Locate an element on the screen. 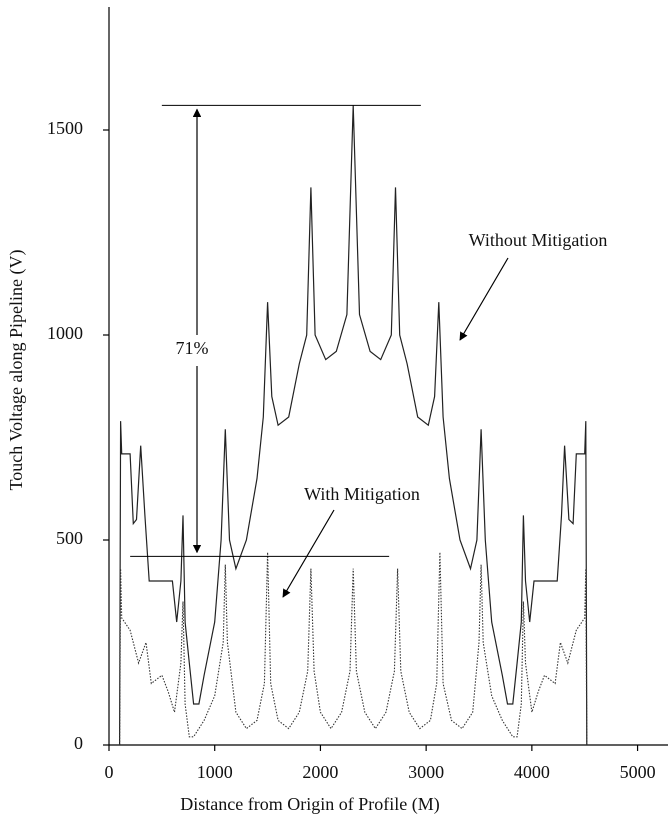 This screenshot has height=822, width=668. x-tick-label: 0 is located at coordinates (109, 772).